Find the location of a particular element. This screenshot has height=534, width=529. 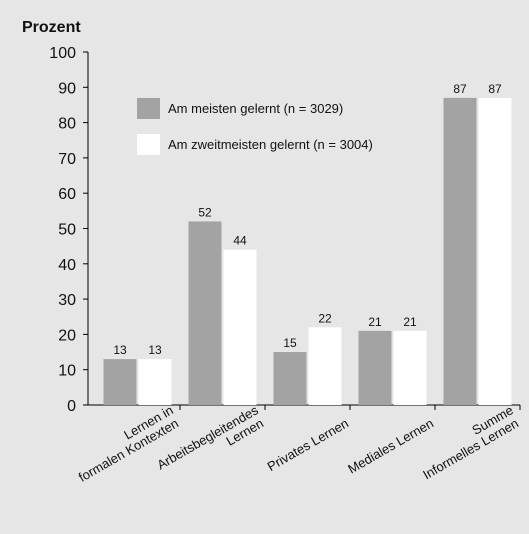

y-tick-label: 40 is located at coordinates (67, 265).